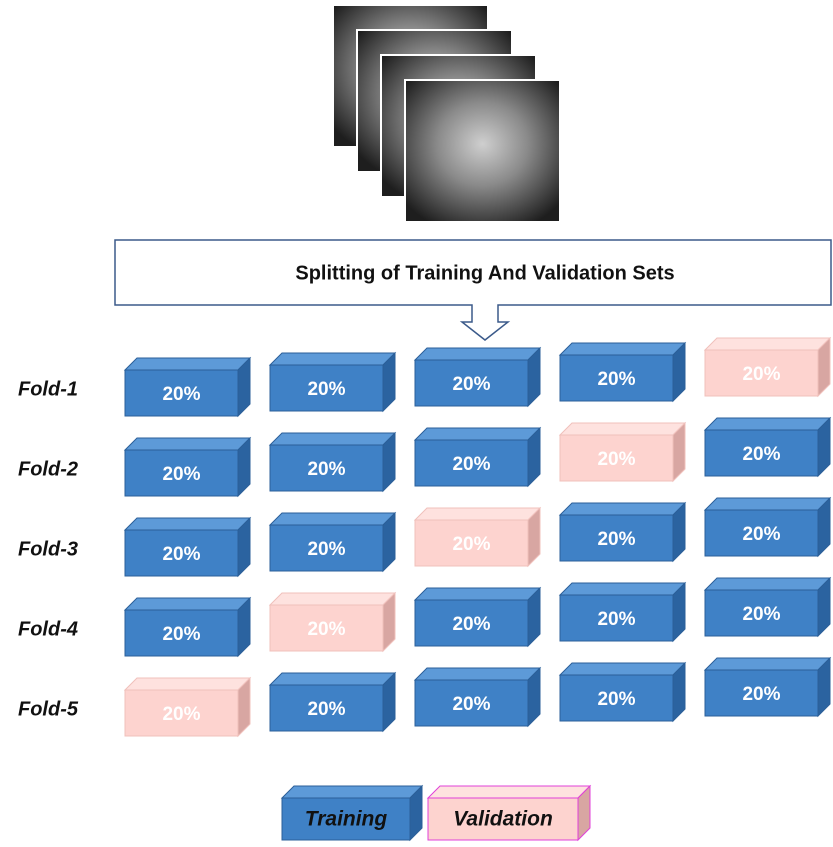  I want to click on fold-label: Fold-5, so click(48, 709).